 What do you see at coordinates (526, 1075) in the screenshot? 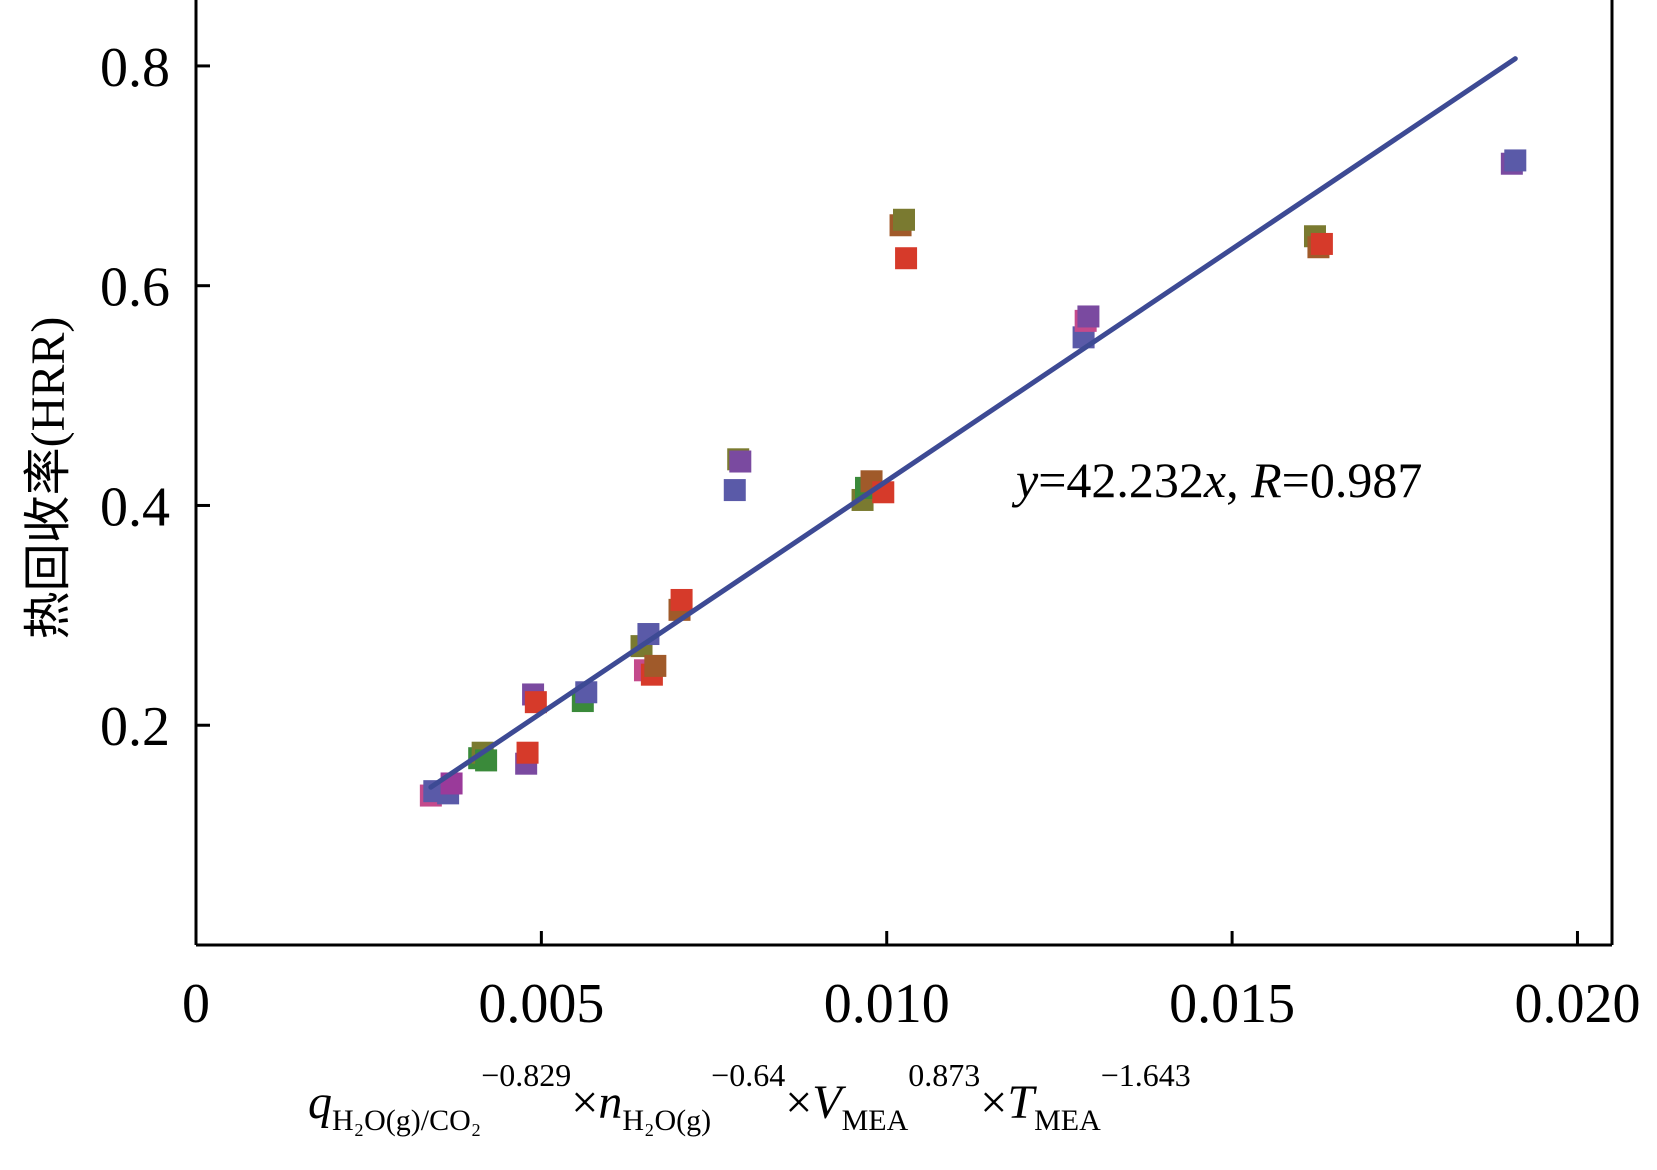
I see `xlabel-q-exponent: −0.829` at bounding box center [526, 1075].